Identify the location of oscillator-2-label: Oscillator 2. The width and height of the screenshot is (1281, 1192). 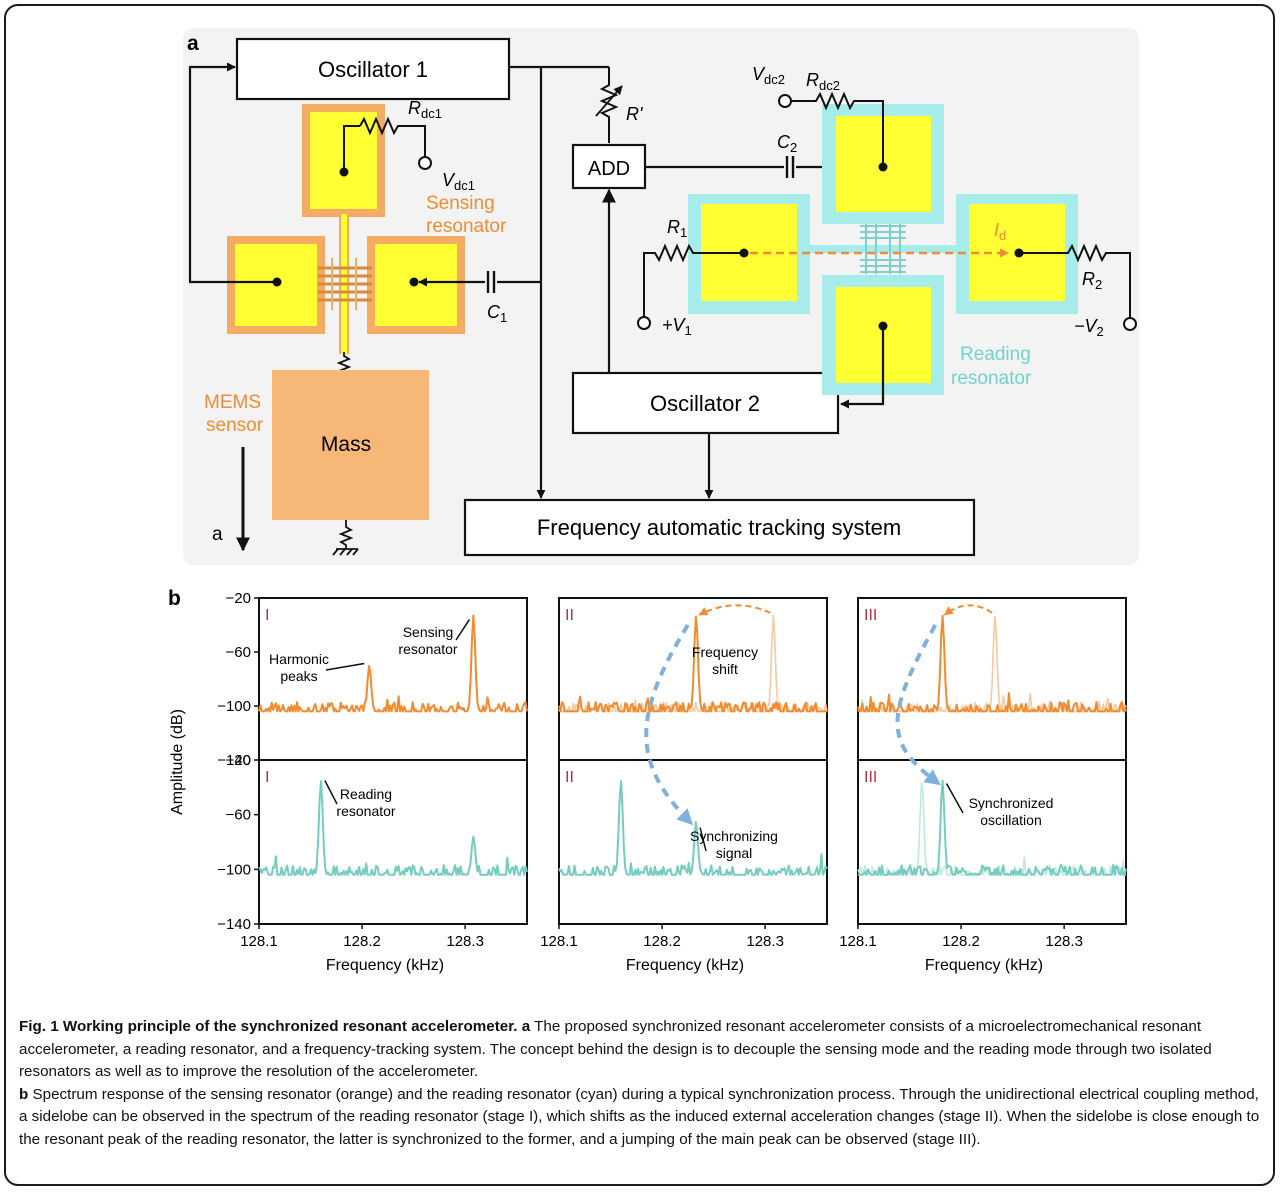
(705, 403).